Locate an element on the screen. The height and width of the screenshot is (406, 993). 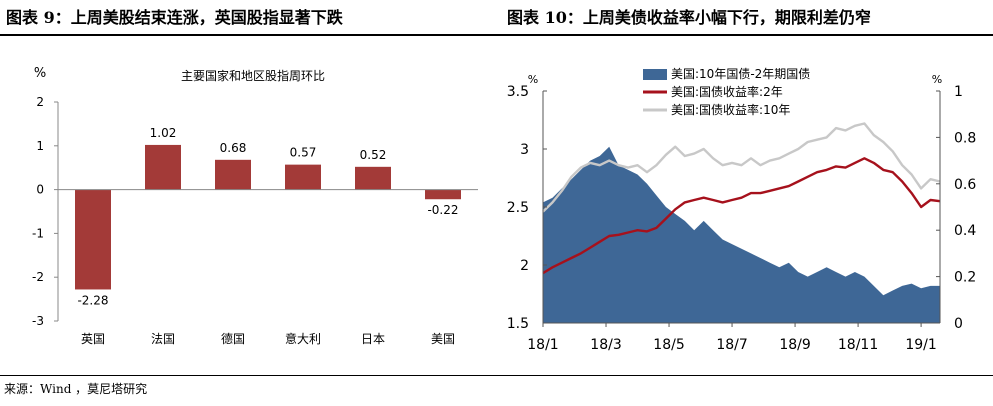
y-axis-unit: % is located at coordinates (40, 73).